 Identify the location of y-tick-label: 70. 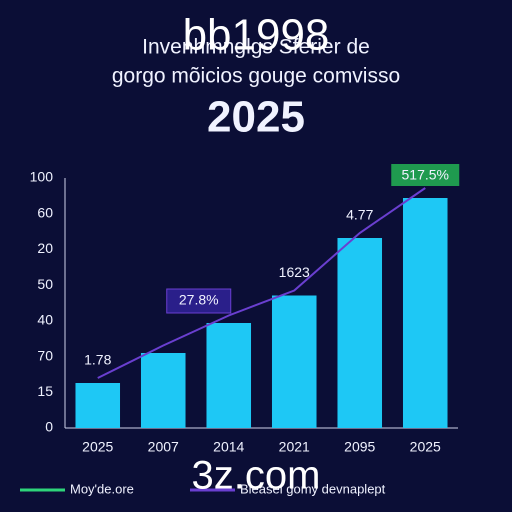
(45, 355).